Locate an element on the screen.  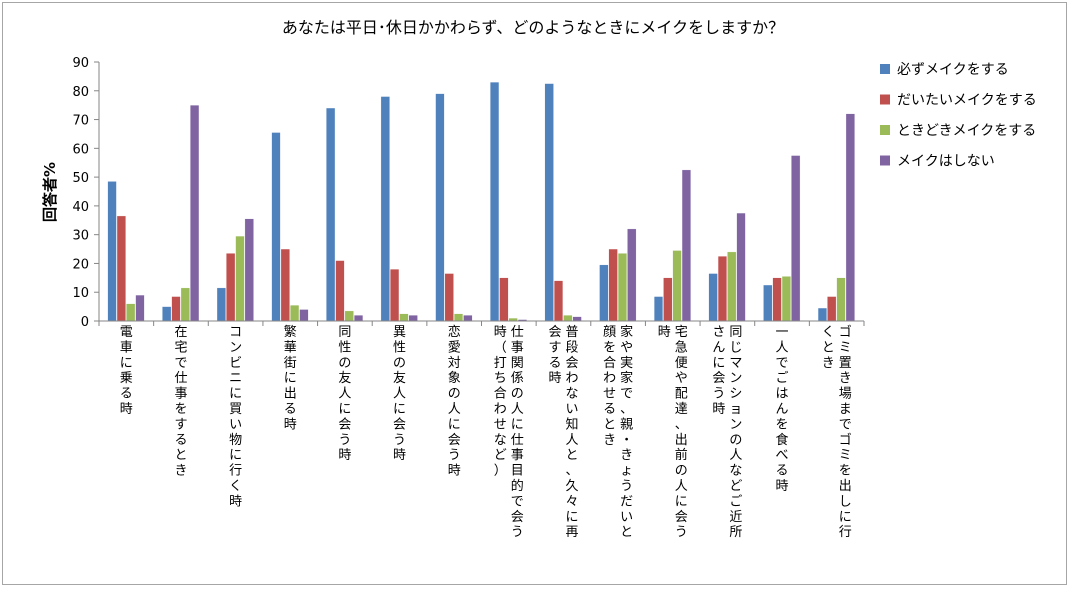
x-tick-label-char: 同 is located at coordinates (344, 332).